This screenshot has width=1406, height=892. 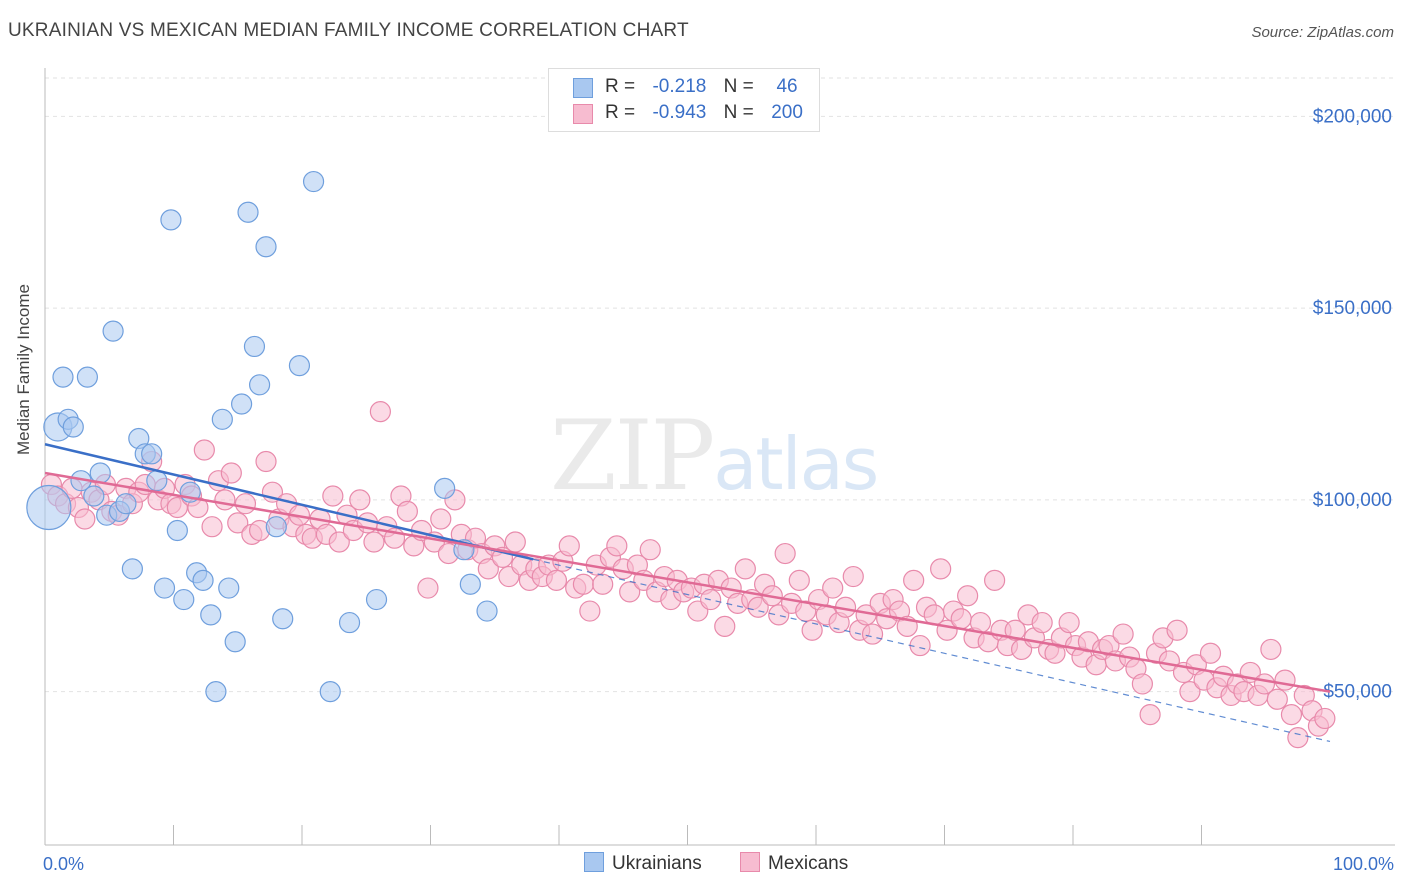 I want to click on y-tick-label: $50,000, so click(x=1357, y=692).